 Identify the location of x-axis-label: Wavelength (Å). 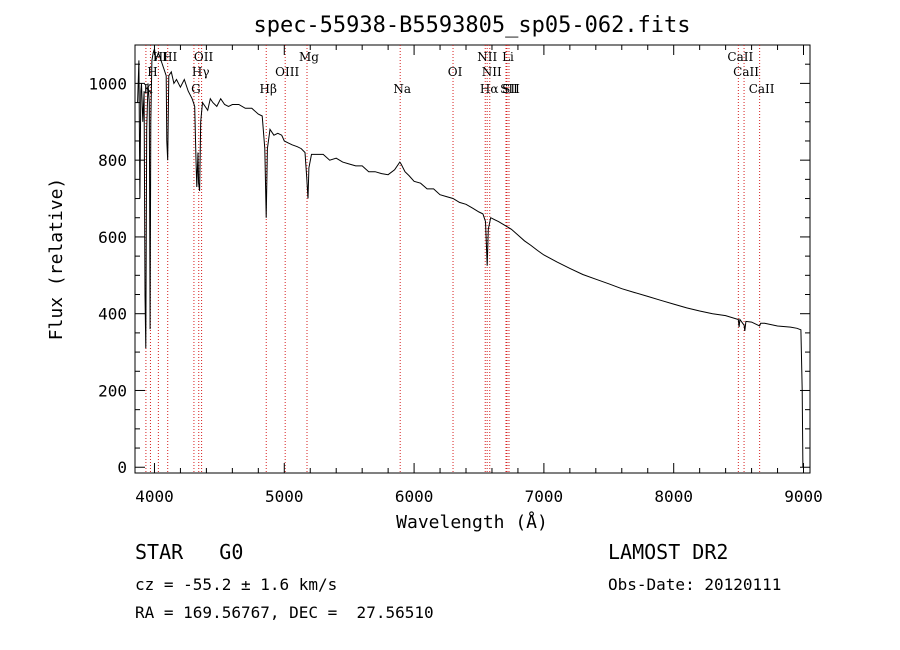
(472, 522).